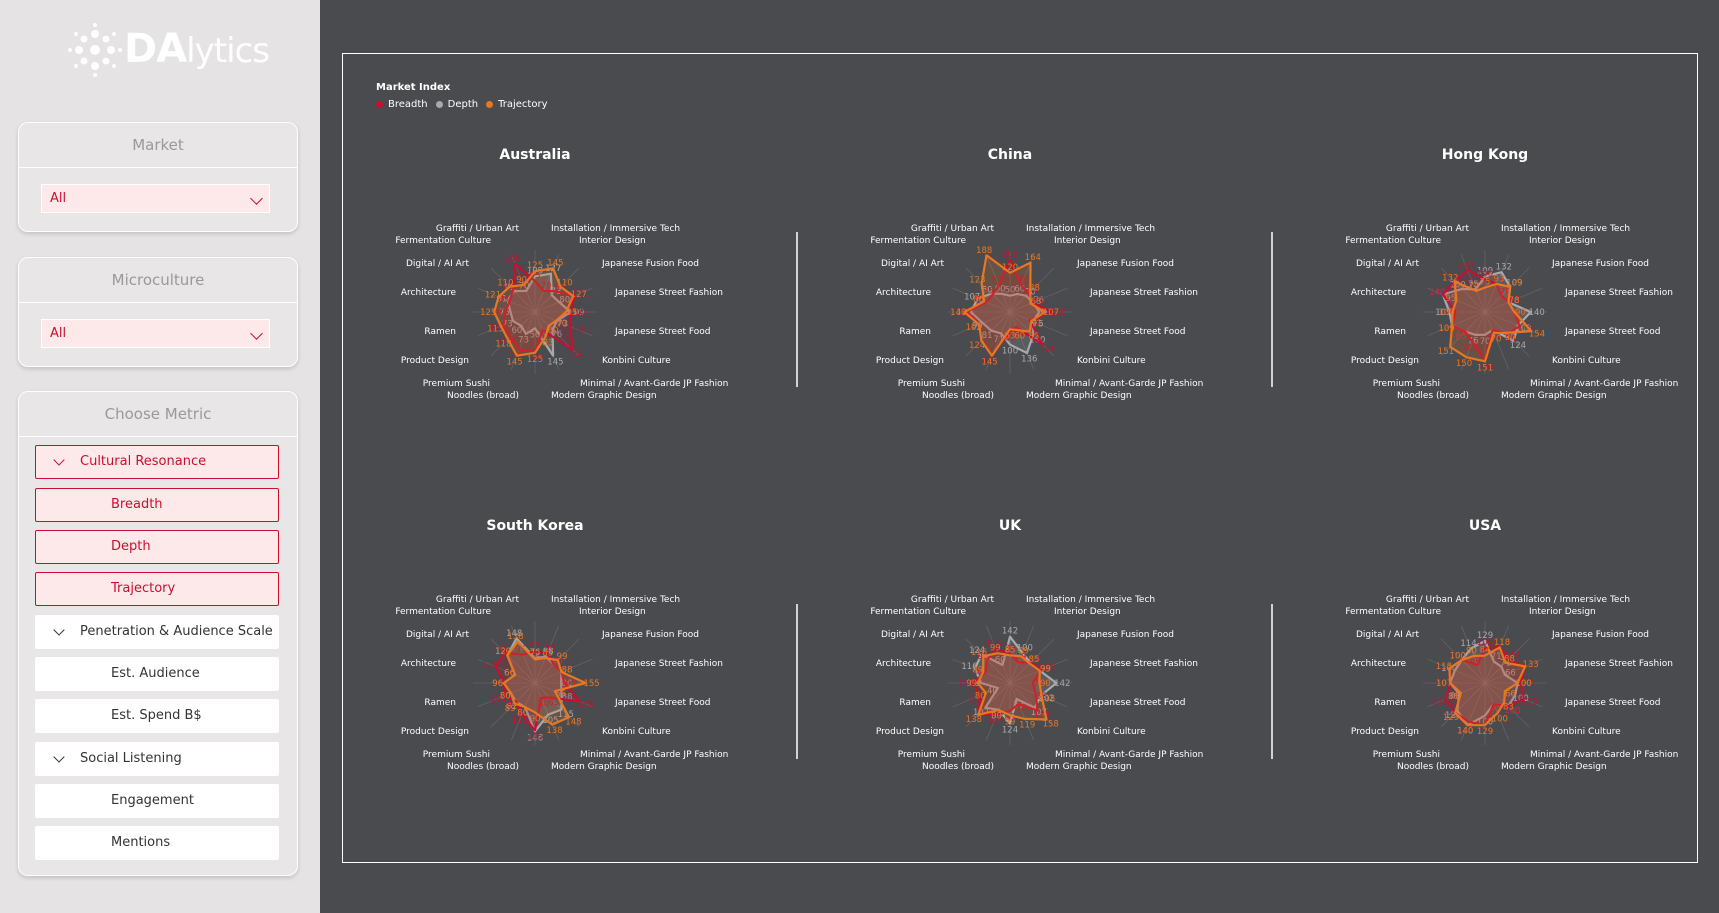  What do you see at coordinates (547, 653) in the screenshot?
I see `radar-data-label: 83` at bounding box center [547, 653].